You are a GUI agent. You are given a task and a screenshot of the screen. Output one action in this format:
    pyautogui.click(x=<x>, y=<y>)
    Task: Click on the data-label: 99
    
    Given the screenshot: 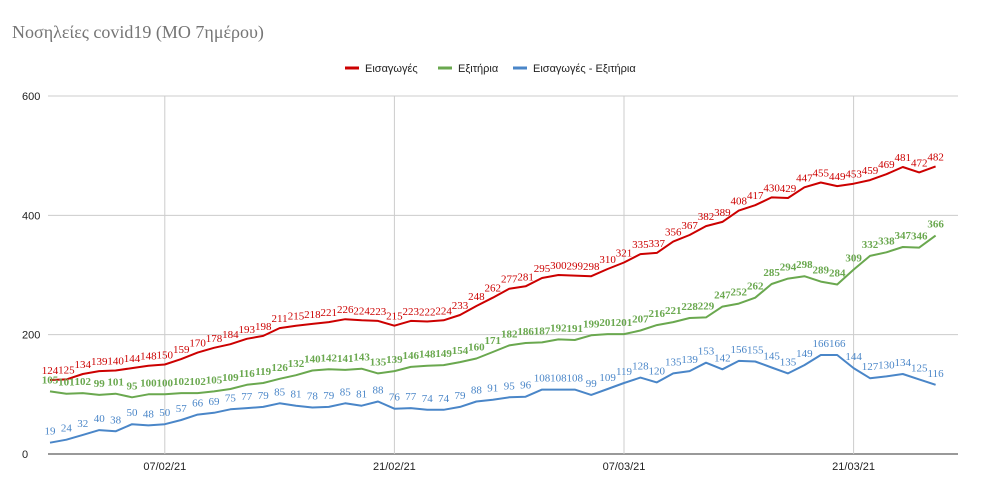 What is the action you would take?
    pyautogui.click(x=100, y=384)
    